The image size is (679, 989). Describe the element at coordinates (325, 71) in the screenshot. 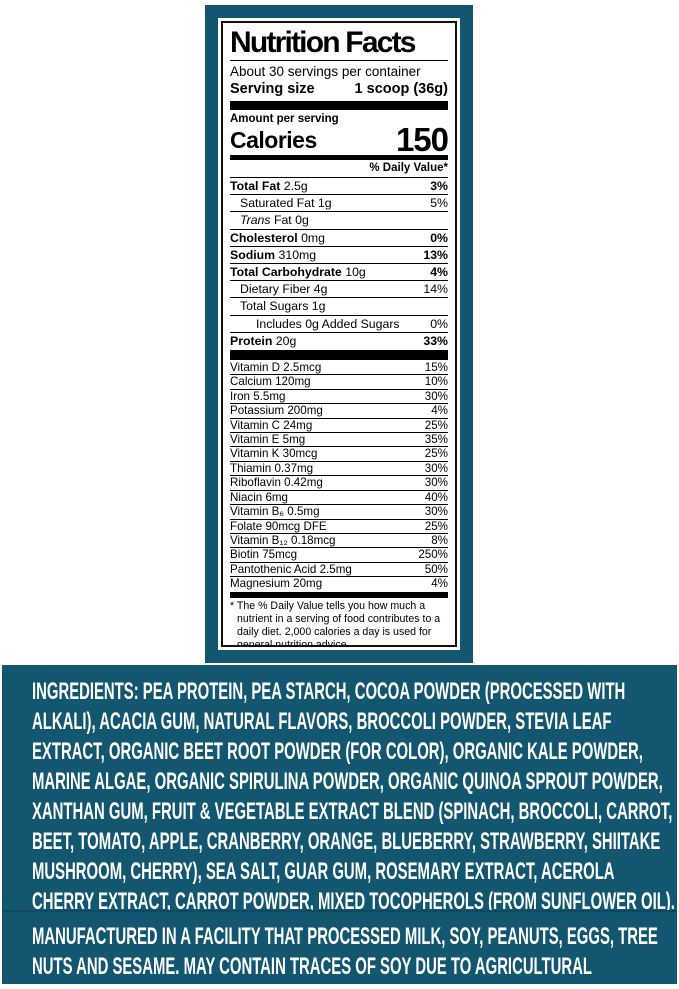

I see `servings-per-container: About 30 servings per container` at that location.